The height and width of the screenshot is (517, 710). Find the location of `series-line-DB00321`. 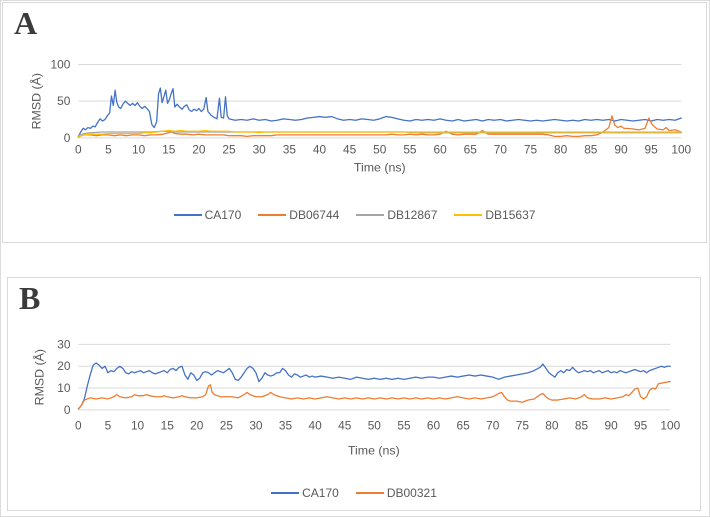

series-line-DB00321 is located at coordinates (374, 395).